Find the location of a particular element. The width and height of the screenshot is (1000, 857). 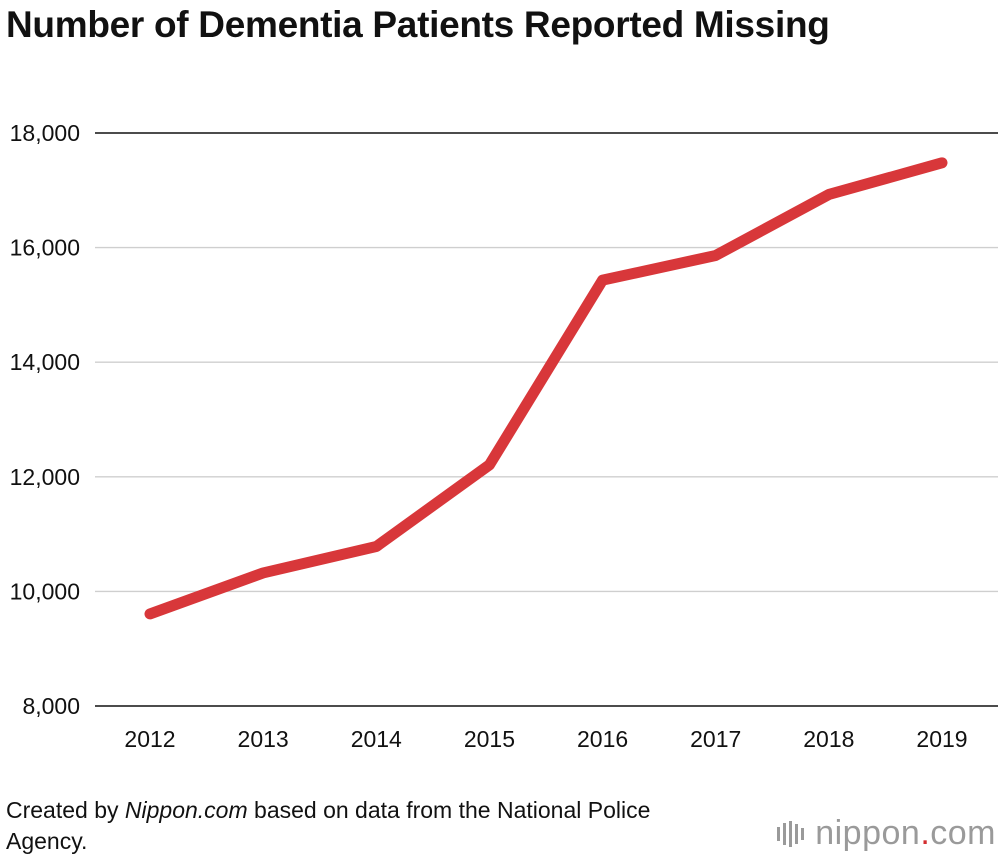

y-axis-ticks: 8,000 10,000 12,000 14,000 16,000 18,000 is located at coordinates (45, 419).